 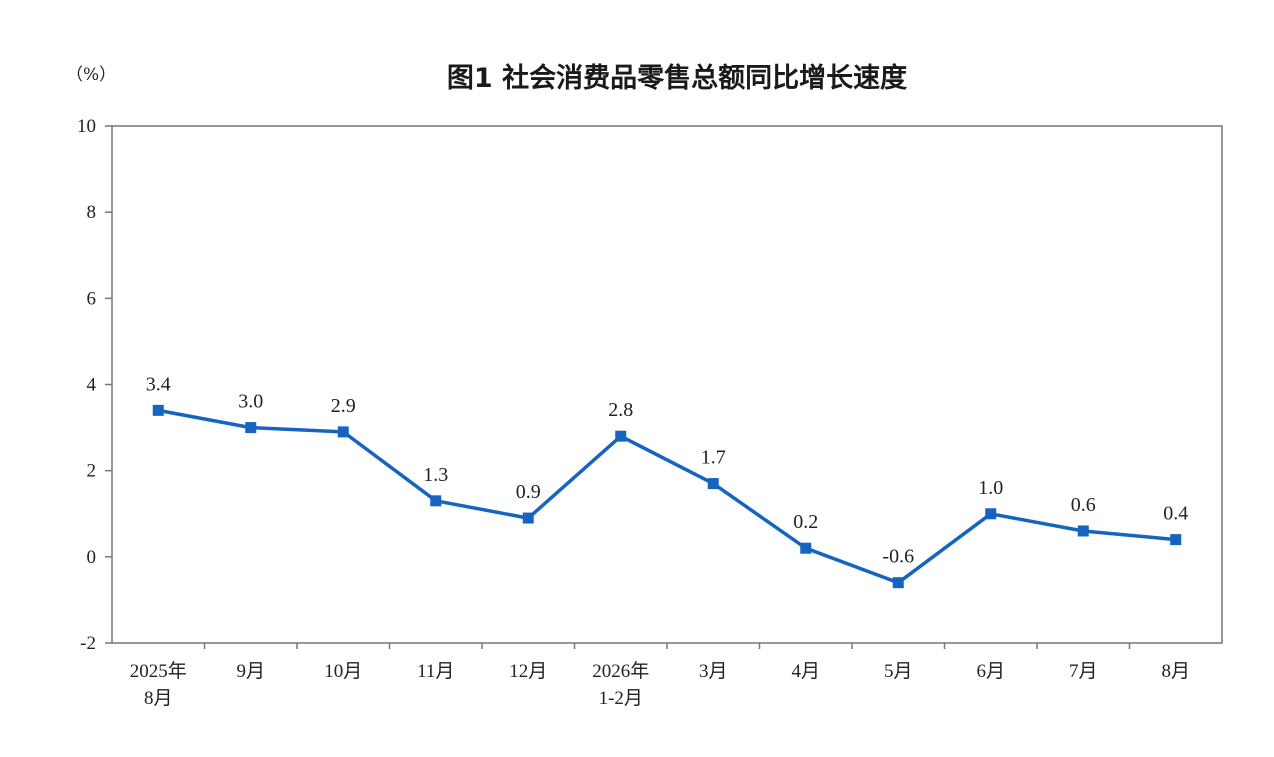 What do you see at coordinates (343, 671) in the screenshot?
I see `x-tick-label: 10月` at bounding box center [343, 671].